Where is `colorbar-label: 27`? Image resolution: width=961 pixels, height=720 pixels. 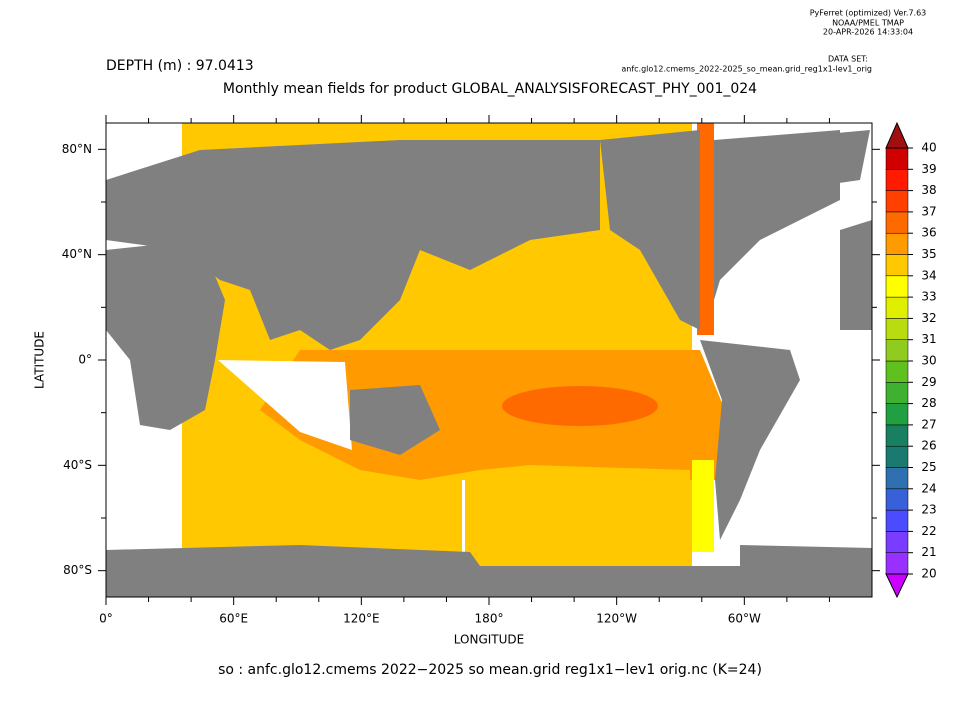 colorbar-label: 27 is located at coordinates (928, 424).